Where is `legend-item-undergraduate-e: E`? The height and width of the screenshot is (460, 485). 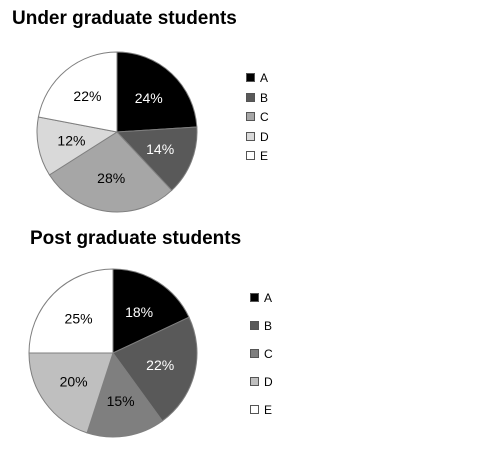
legend-item-undergraduate-e: E is located at coordinates (257, 155).